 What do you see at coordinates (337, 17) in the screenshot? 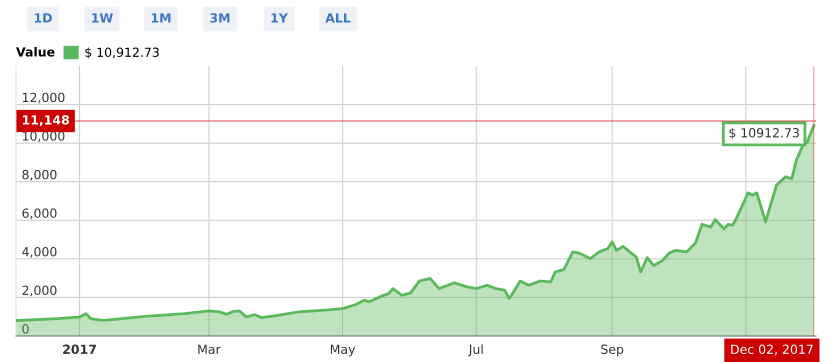
I see `text: ALL` at bounding box center [337, 17].